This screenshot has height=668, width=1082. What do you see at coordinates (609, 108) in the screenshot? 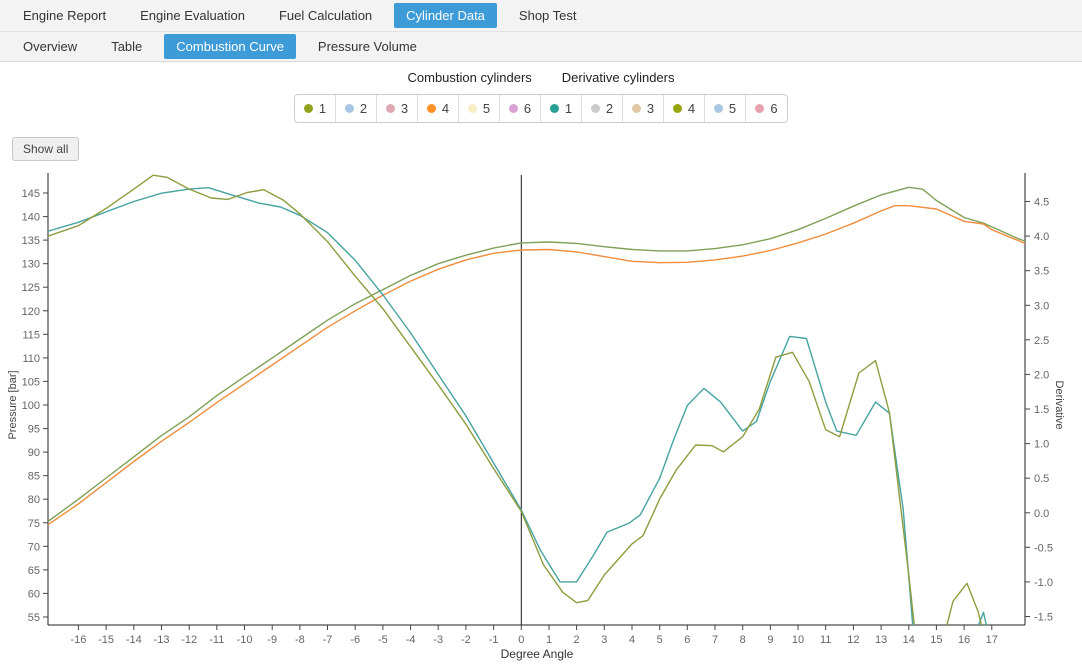
I see `legend-item-label: 2` at bounding box center [609, 108].